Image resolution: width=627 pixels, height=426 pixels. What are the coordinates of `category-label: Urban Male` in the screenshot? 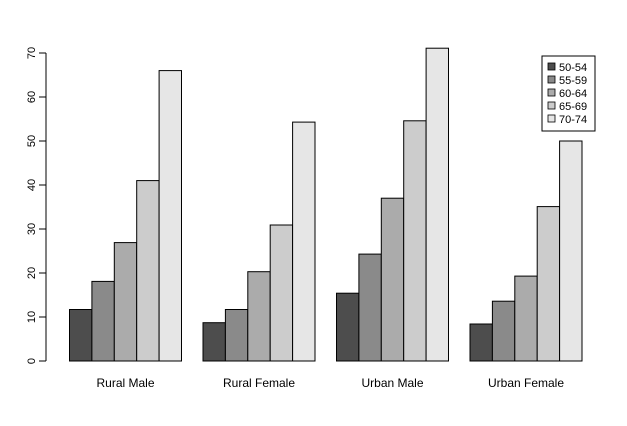 It's located at (392, 383).